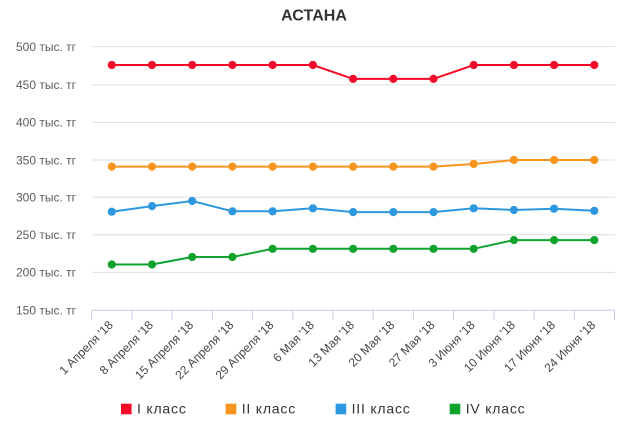 Image resolution: width=642 pixels, height=439 pixels. What do you see at coordinates (496, 408) in the screenshot?
I see `svg-text: IV класс` at bounding box center [496, 408].